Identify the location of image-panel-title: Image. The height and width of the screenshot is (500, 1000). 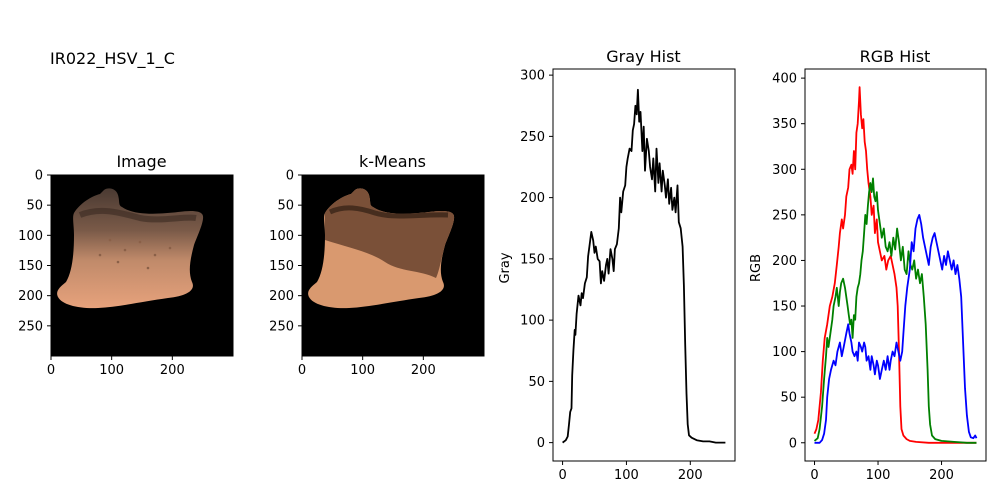
(141, 161).